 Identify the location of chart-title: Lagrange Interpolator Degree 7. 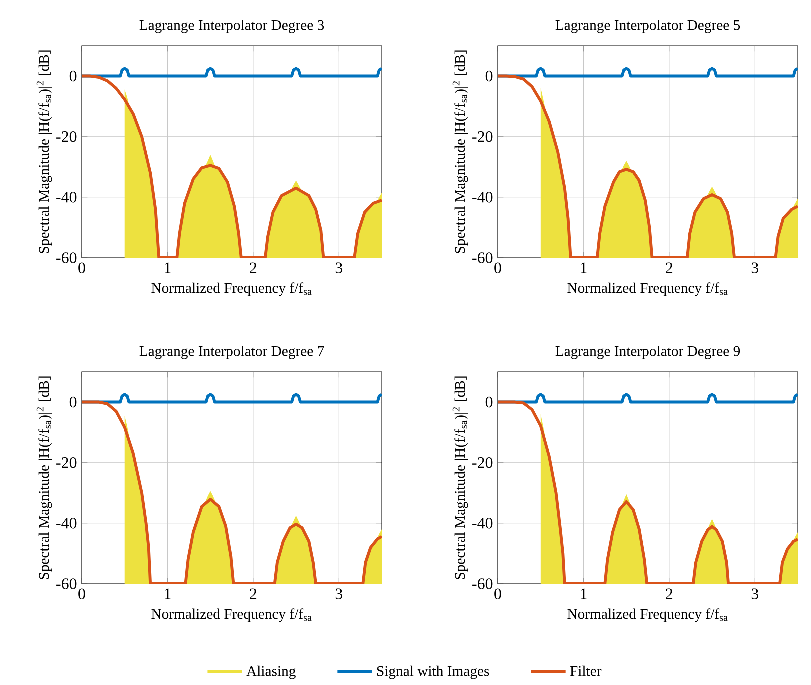
(232, 353).